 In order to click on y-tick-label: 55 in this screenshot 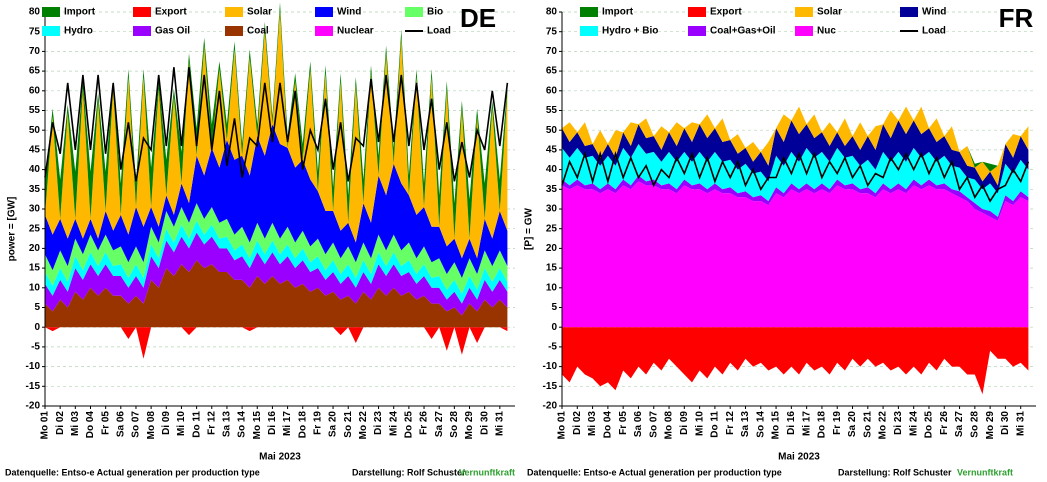, I will do `click(35, 110)`.